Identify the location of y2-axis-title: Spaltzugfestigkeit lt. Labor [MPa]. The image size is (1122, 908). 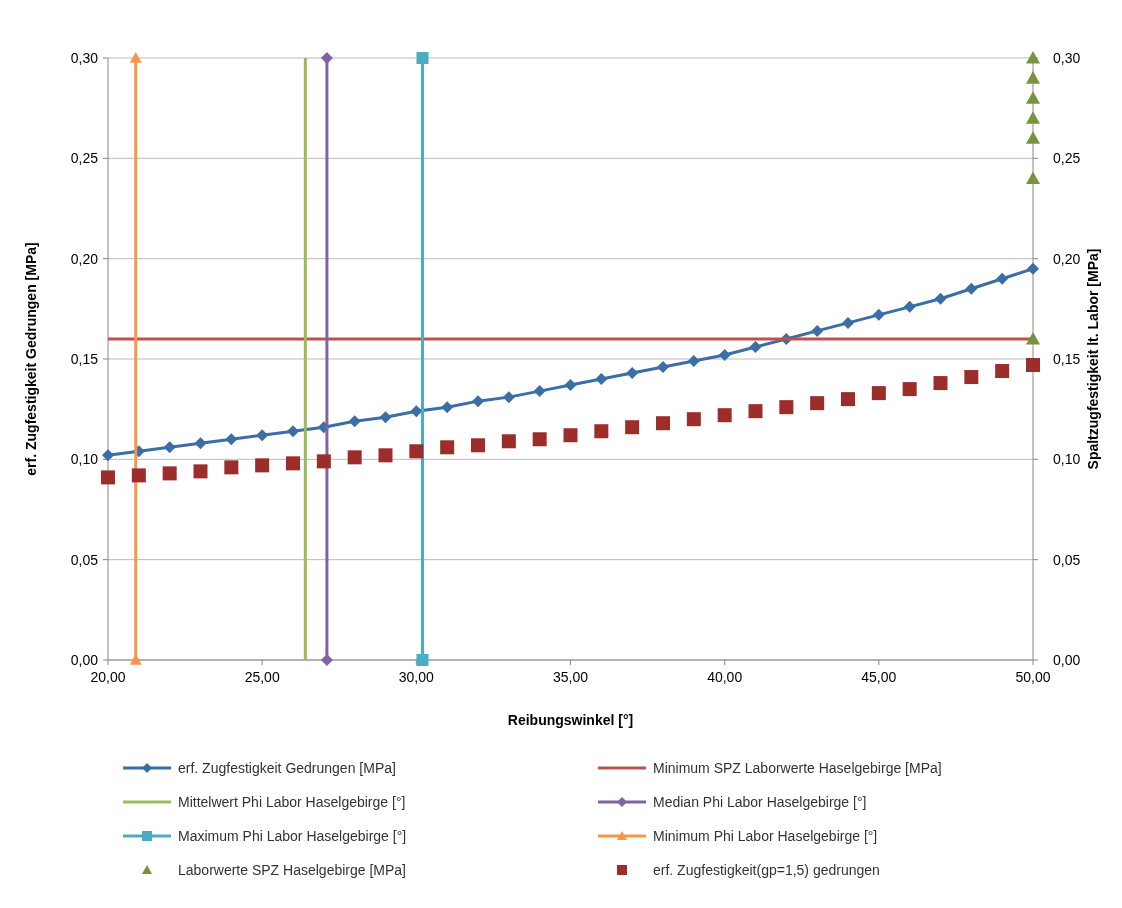
(1093, 359).